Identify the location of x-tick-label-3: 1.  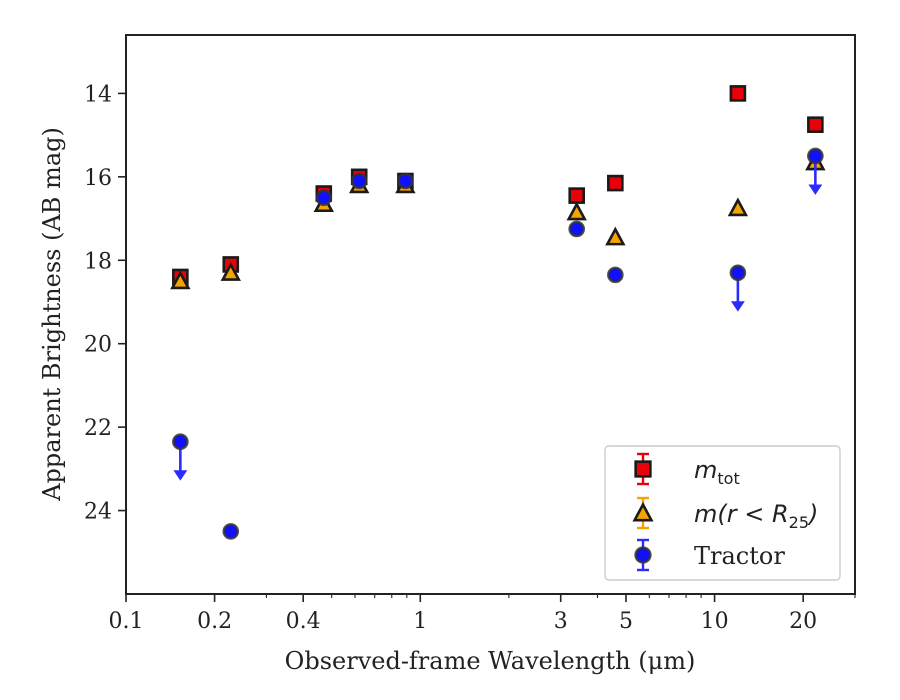
(420, 621).